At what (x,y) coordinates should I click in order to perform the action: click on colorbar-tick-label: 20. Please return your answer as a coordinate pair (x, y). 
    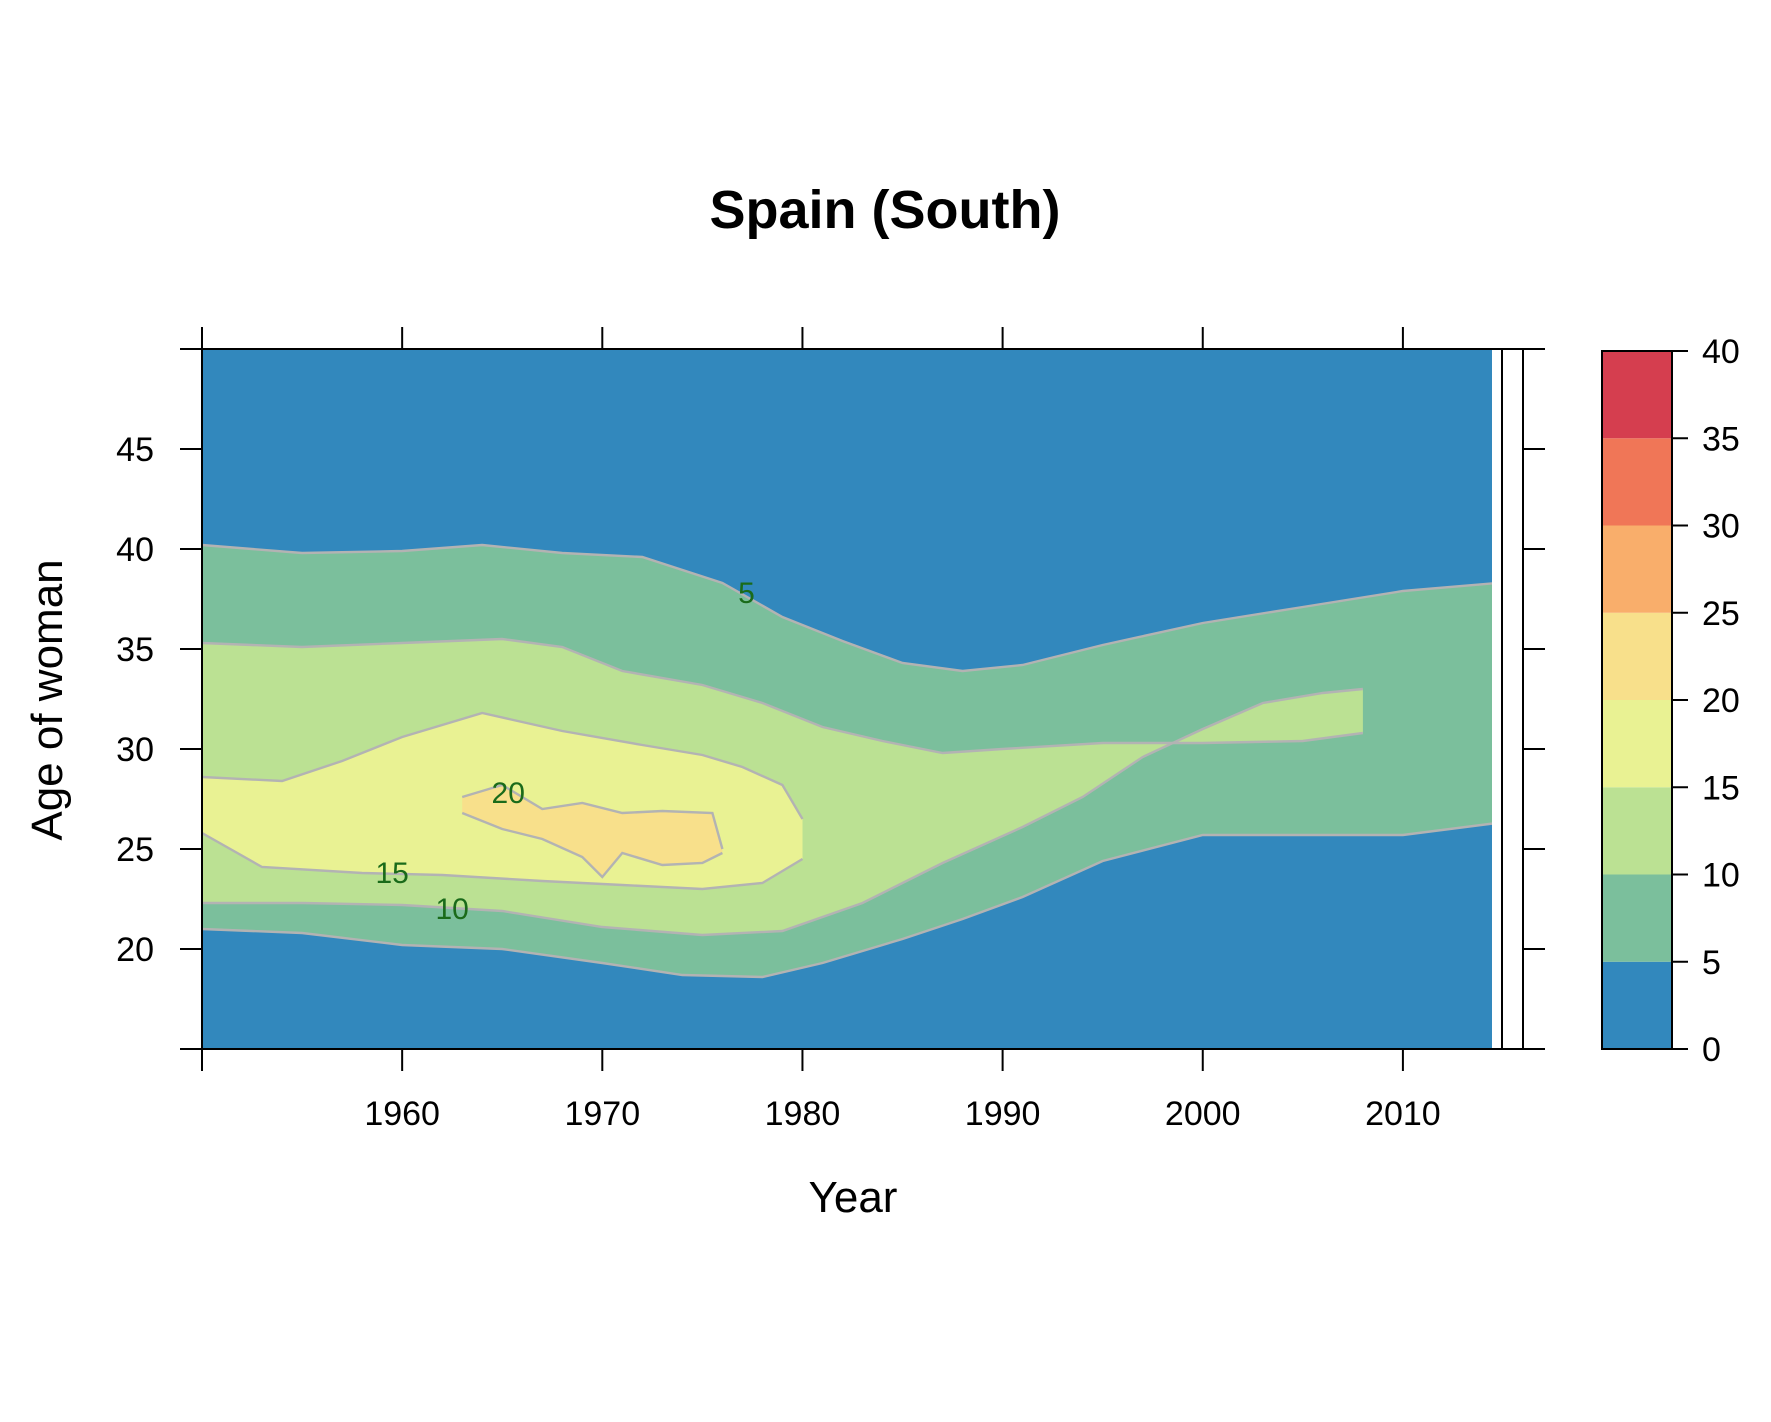
    Looking at the image, I should click on (1721, 701).